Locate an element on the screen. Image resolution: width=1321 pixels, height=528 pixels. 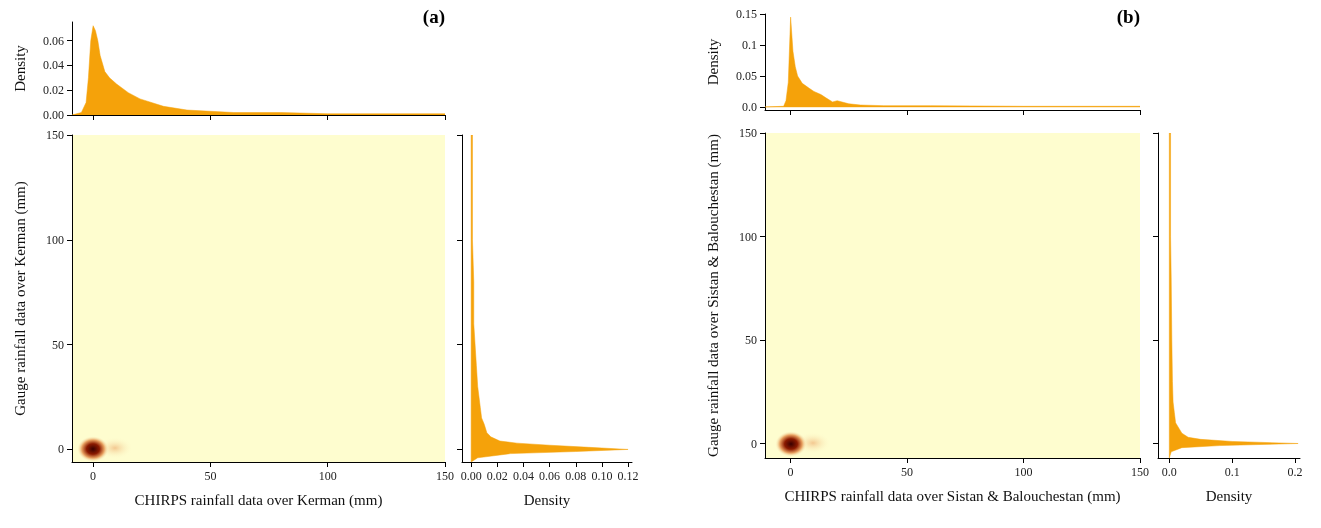
y-tick-label: 0.04 is located at coordinates (53, 65).